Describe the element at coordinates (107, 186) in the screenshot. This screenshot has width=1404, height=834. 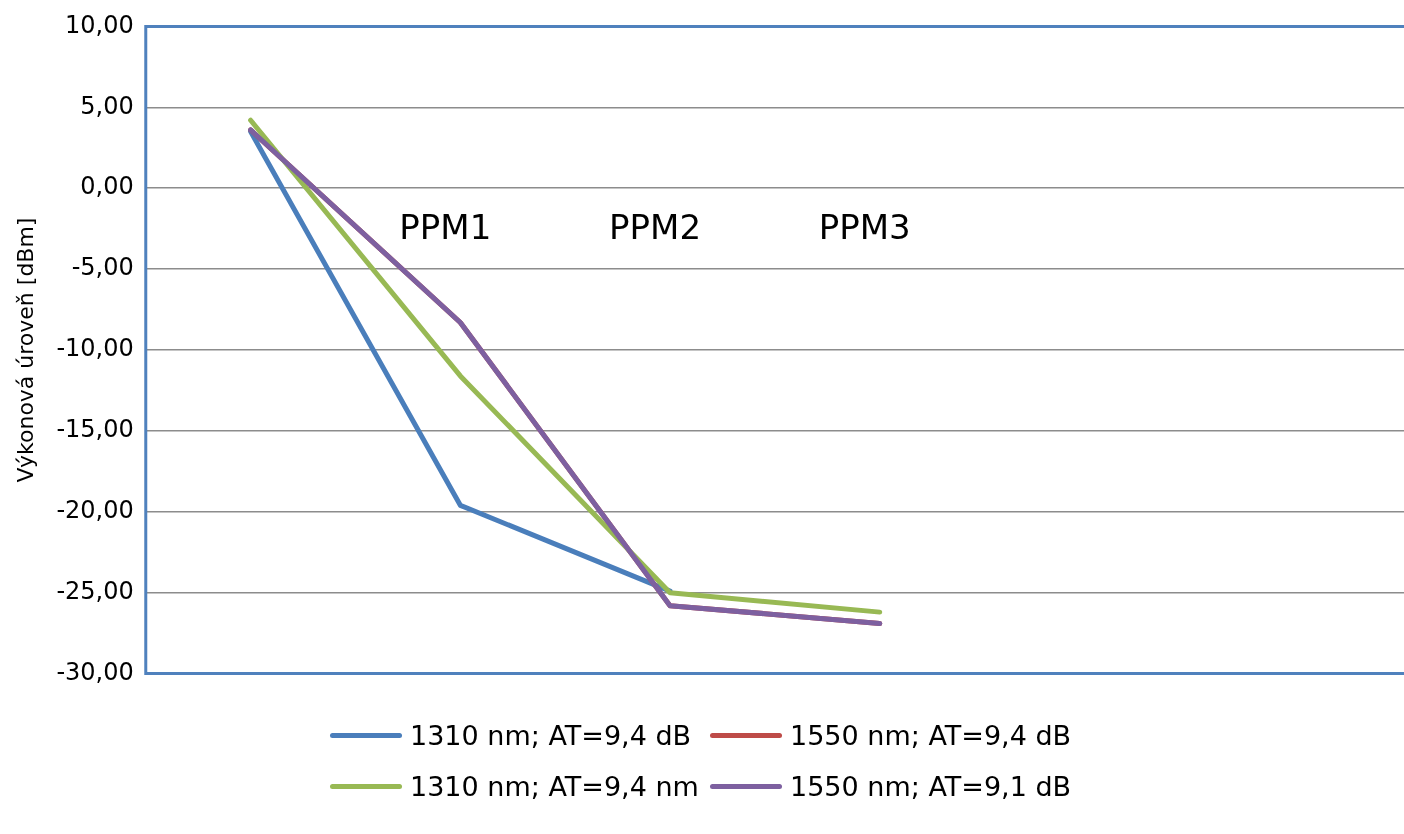
I see `y-tick-label: 0,00` at that location.